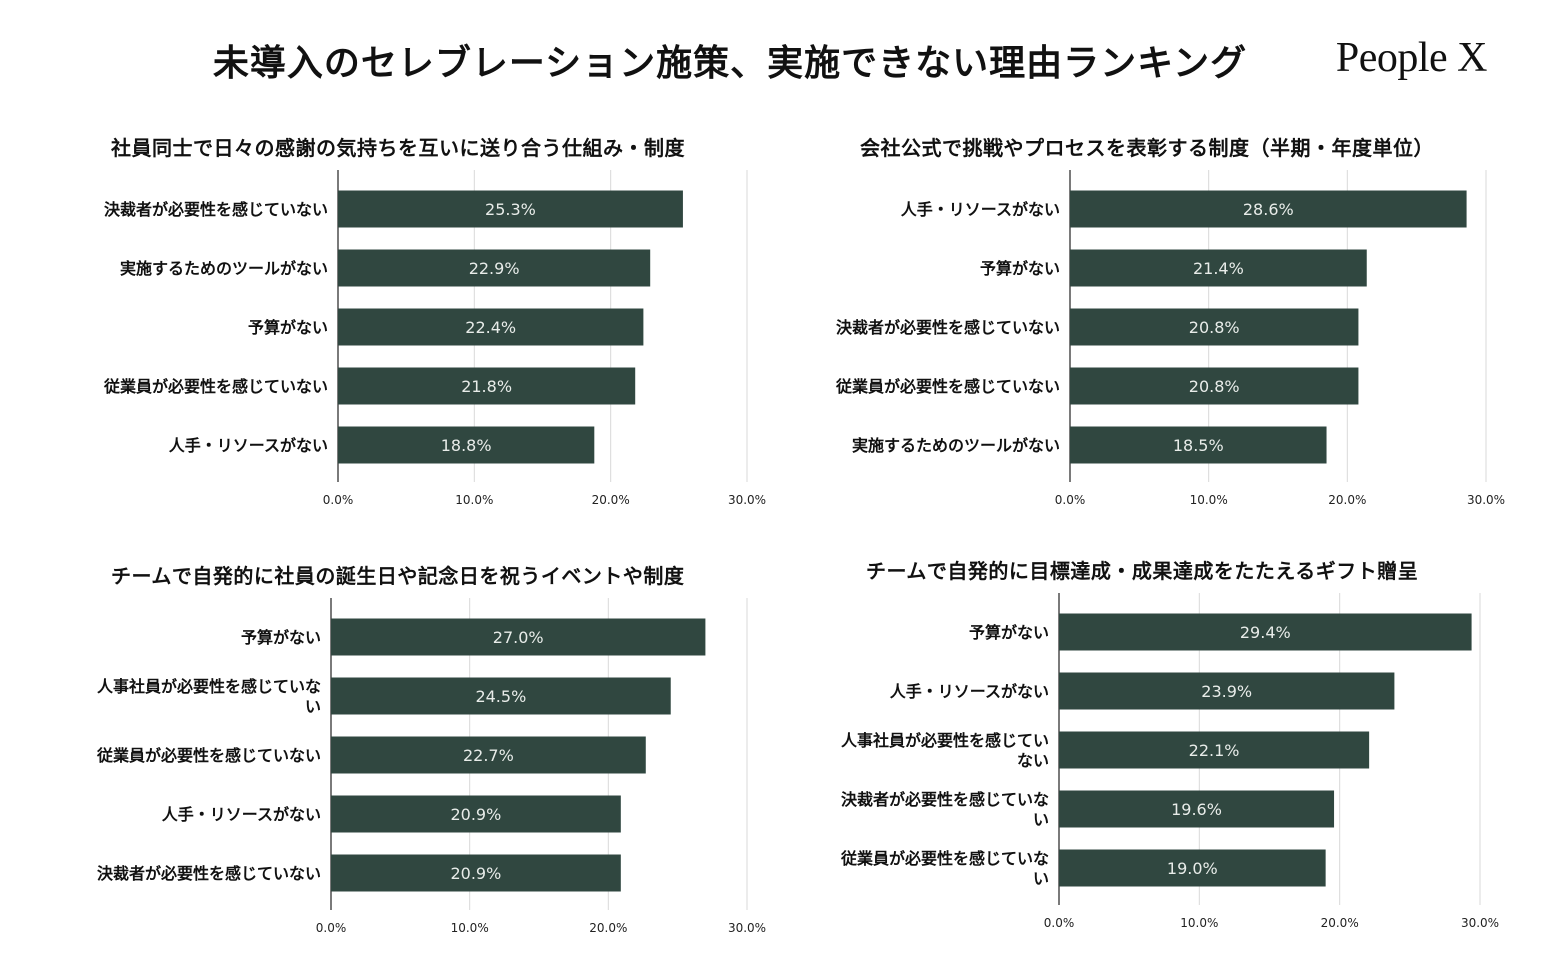 The image size is (1555, 960). Describe the element at coordinates (1033, 760) in the screenshot. I see `category-label: ない` at that location.